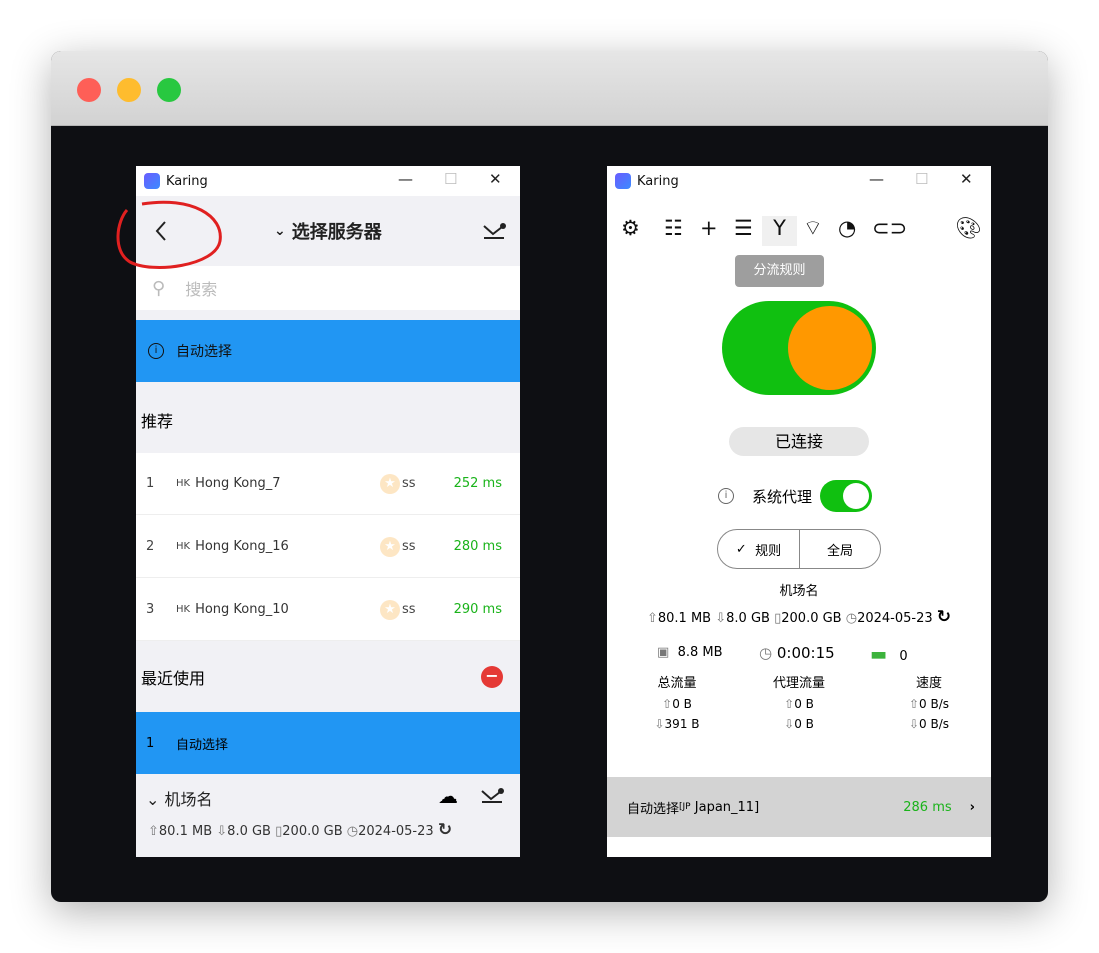 The image size is (1099, 953). What do you see at coordinates (549, 88) in the screenshot?
I see `mac-titlebar` at bounding box center [549, 88].